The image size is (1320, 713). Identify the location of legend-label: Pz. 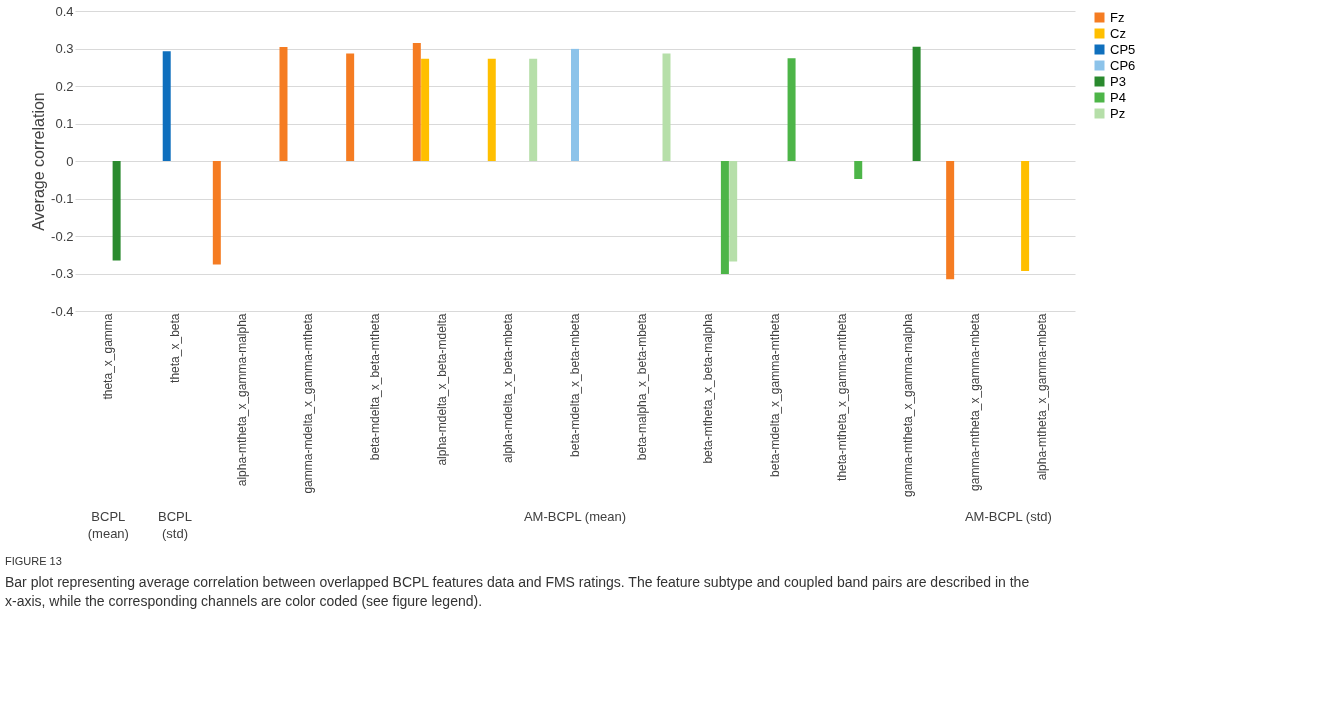
(1118, 113).